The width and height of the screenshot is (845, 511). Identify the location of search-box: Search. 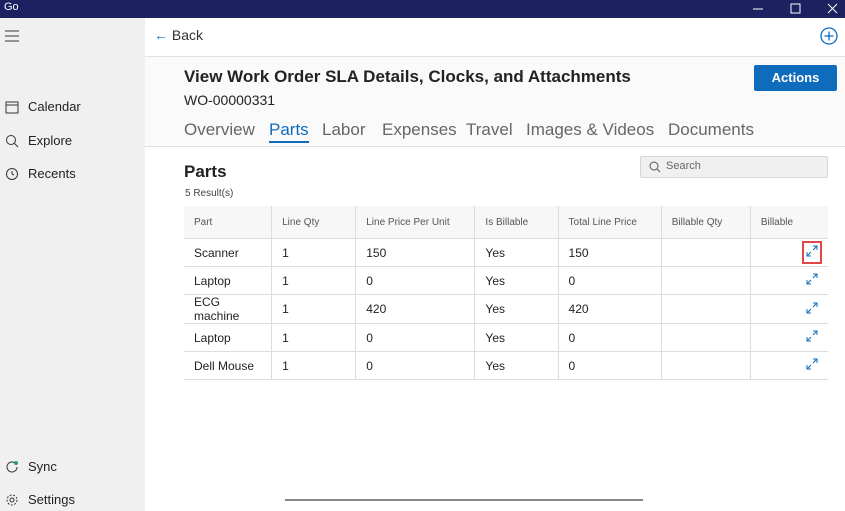
(734, 167).